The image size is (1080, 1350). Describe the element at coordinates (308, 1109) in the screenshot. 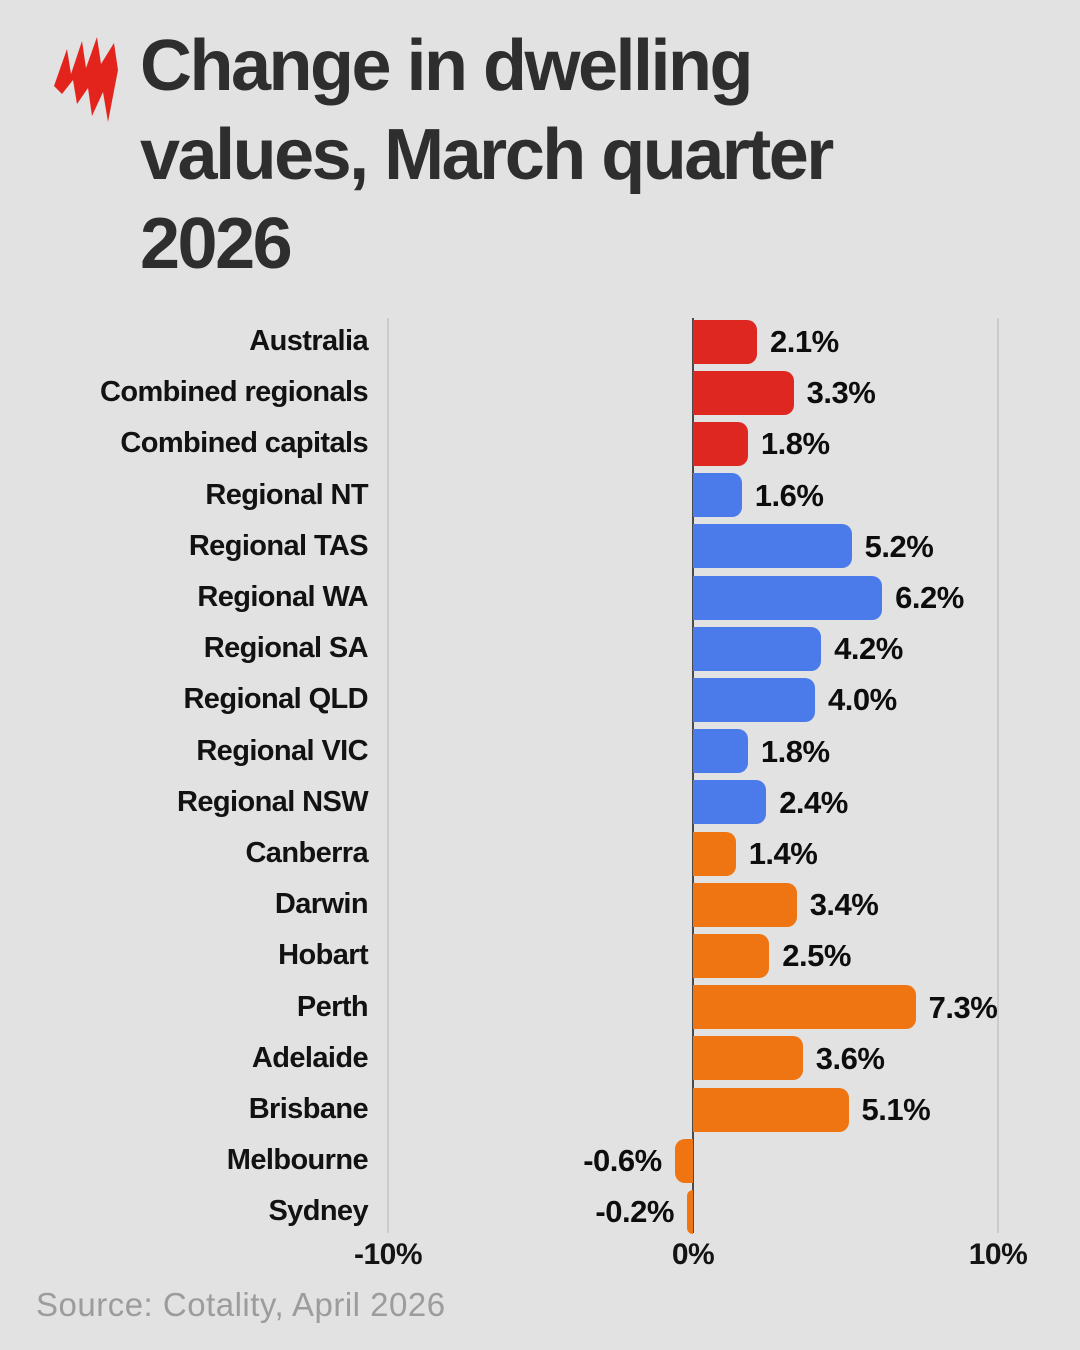

I see `category-label: Brisbane` at that location.